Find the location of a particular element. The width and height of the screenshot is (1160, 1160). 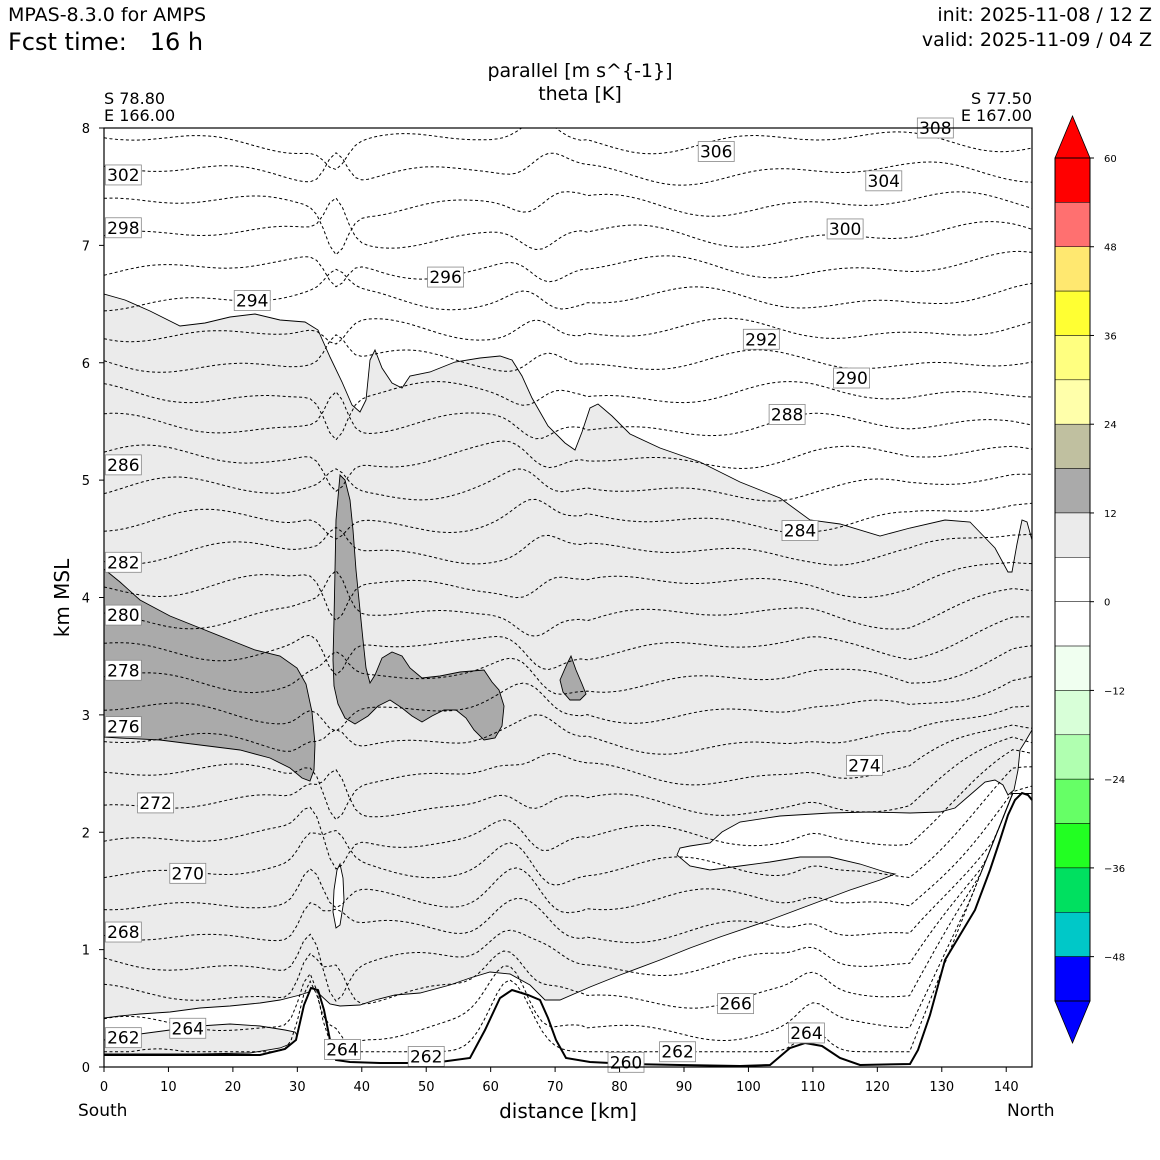

theta-contour-label: 270 is located at coordinates (188, 873).